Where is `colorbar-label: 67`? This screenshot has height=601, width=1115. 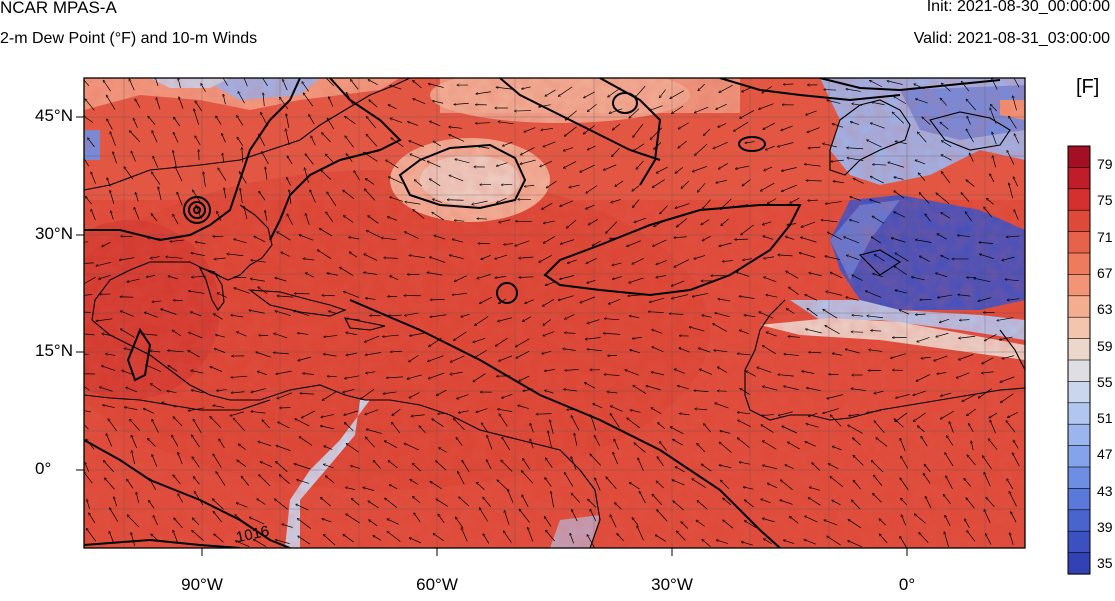
colorbar-label: 67 is located at coordinates (1105, 273).